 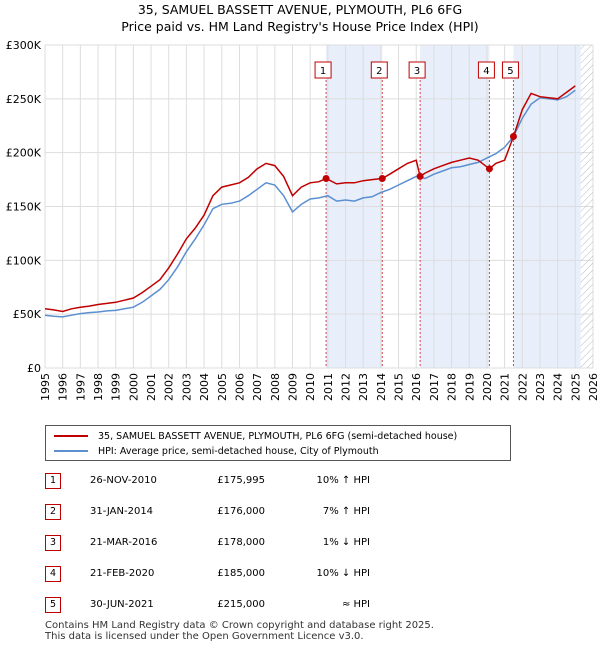 I want to click on transaction-number: 3, so click(x=53, y=543).